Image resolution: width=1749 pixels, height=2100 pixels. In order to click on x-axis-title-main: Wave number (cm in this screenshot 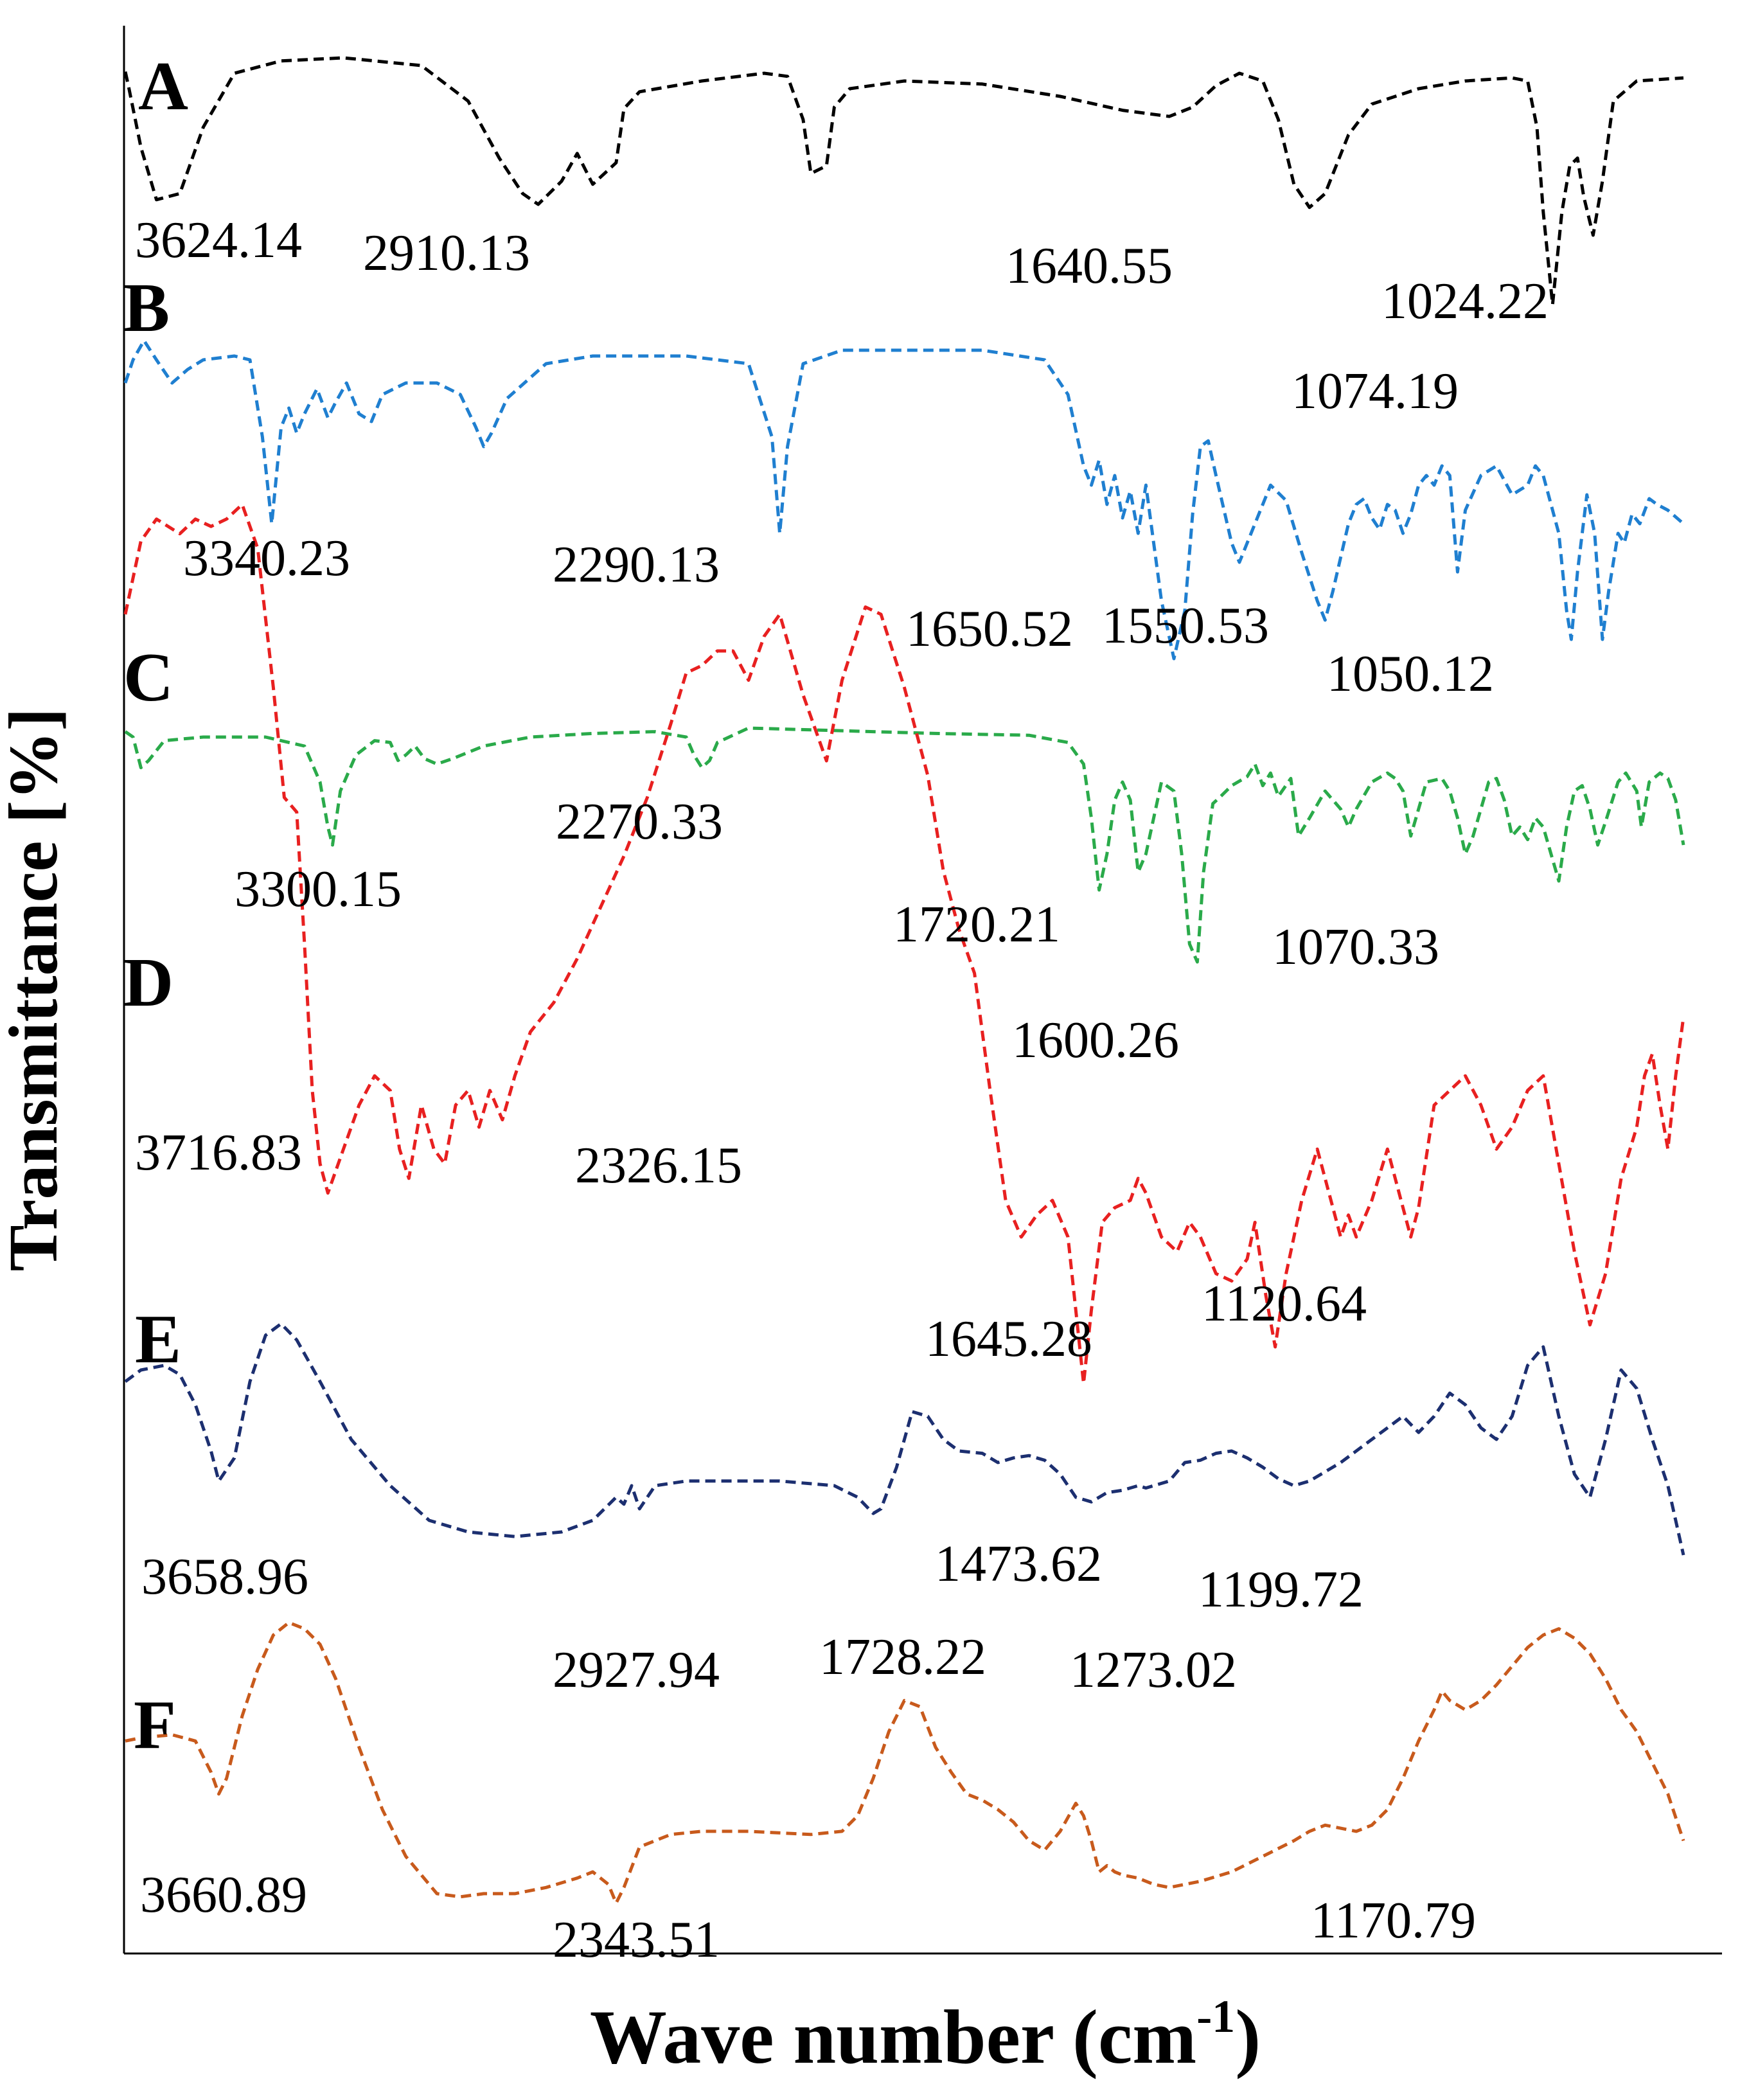, I will do `click(893, 2036)`.